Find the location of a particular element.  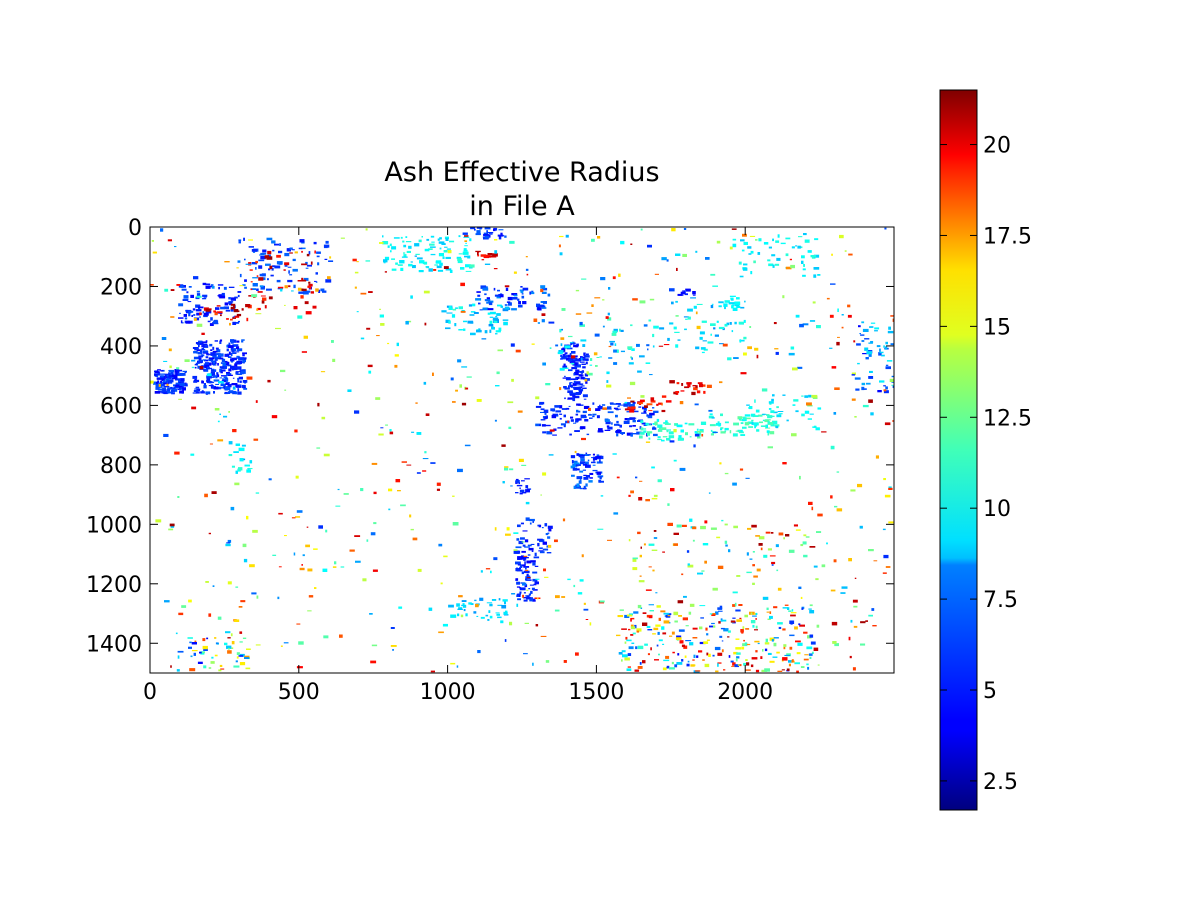

colorbar-frame is located at coordinates (958, 450).